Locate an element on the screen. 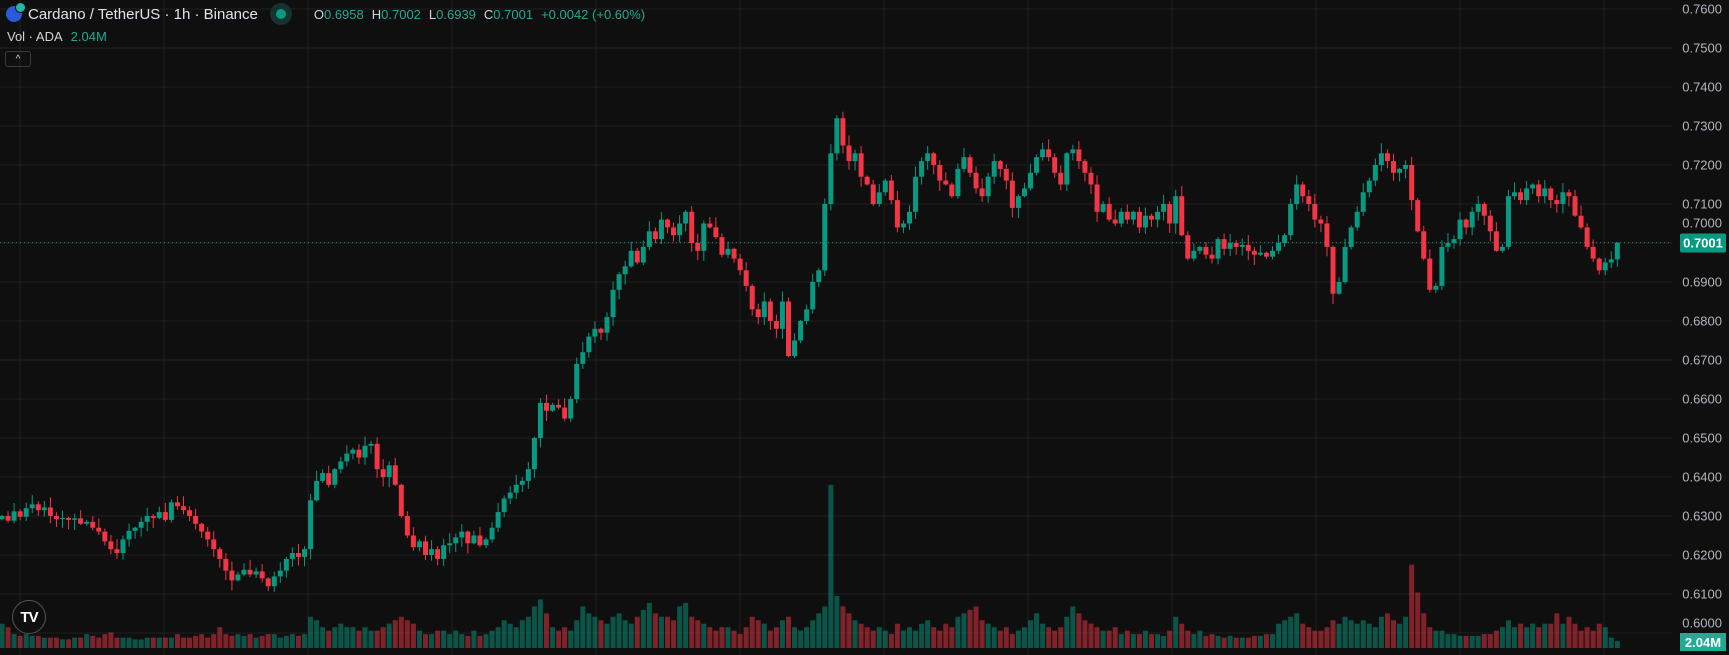 The width and height of the screenshot is (1729, 655). tradingview-logo: TV is located at coordinates (29, 617).